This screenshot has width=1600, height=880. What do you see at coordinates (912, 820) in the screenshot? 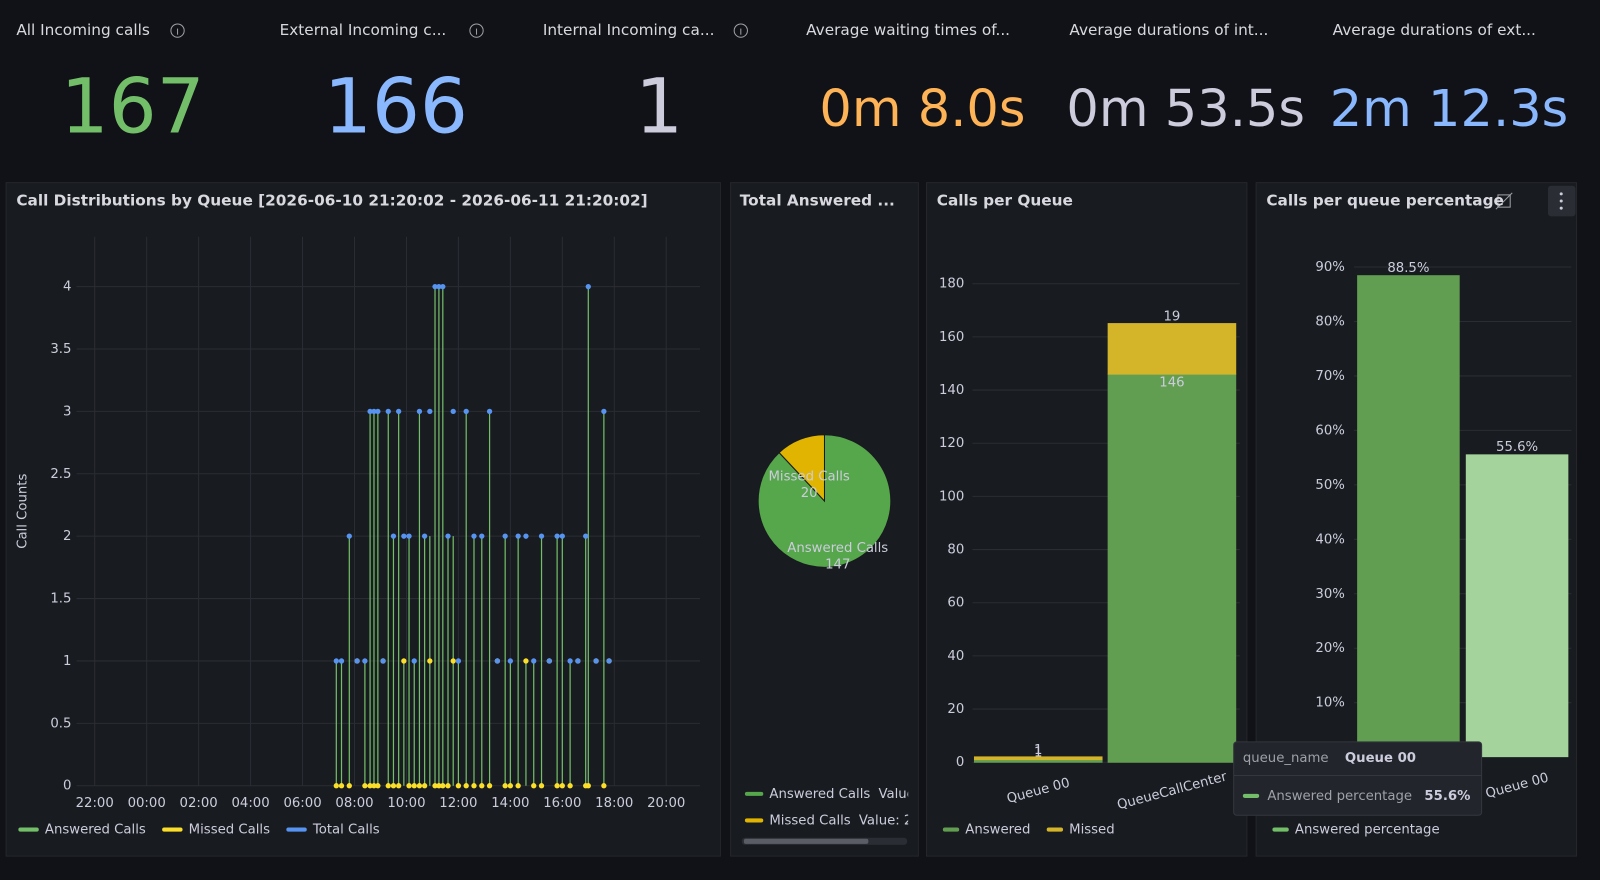
I see `legend-value: 20` at bounding box center [912, 820].